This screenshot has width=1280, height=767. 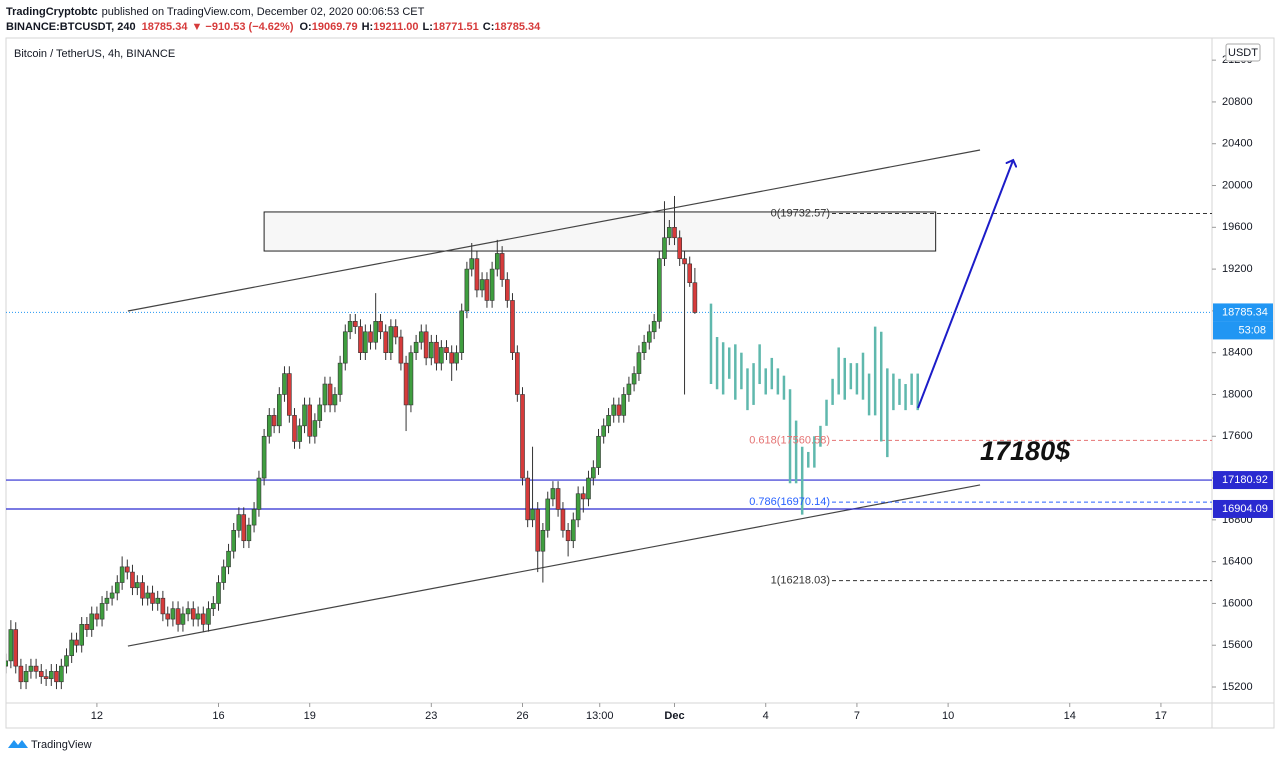 What do you see at coordinates (1237, 687) in the screenshot?
I see `y-tick-label: 15200` at bounding box center [1237, 687].